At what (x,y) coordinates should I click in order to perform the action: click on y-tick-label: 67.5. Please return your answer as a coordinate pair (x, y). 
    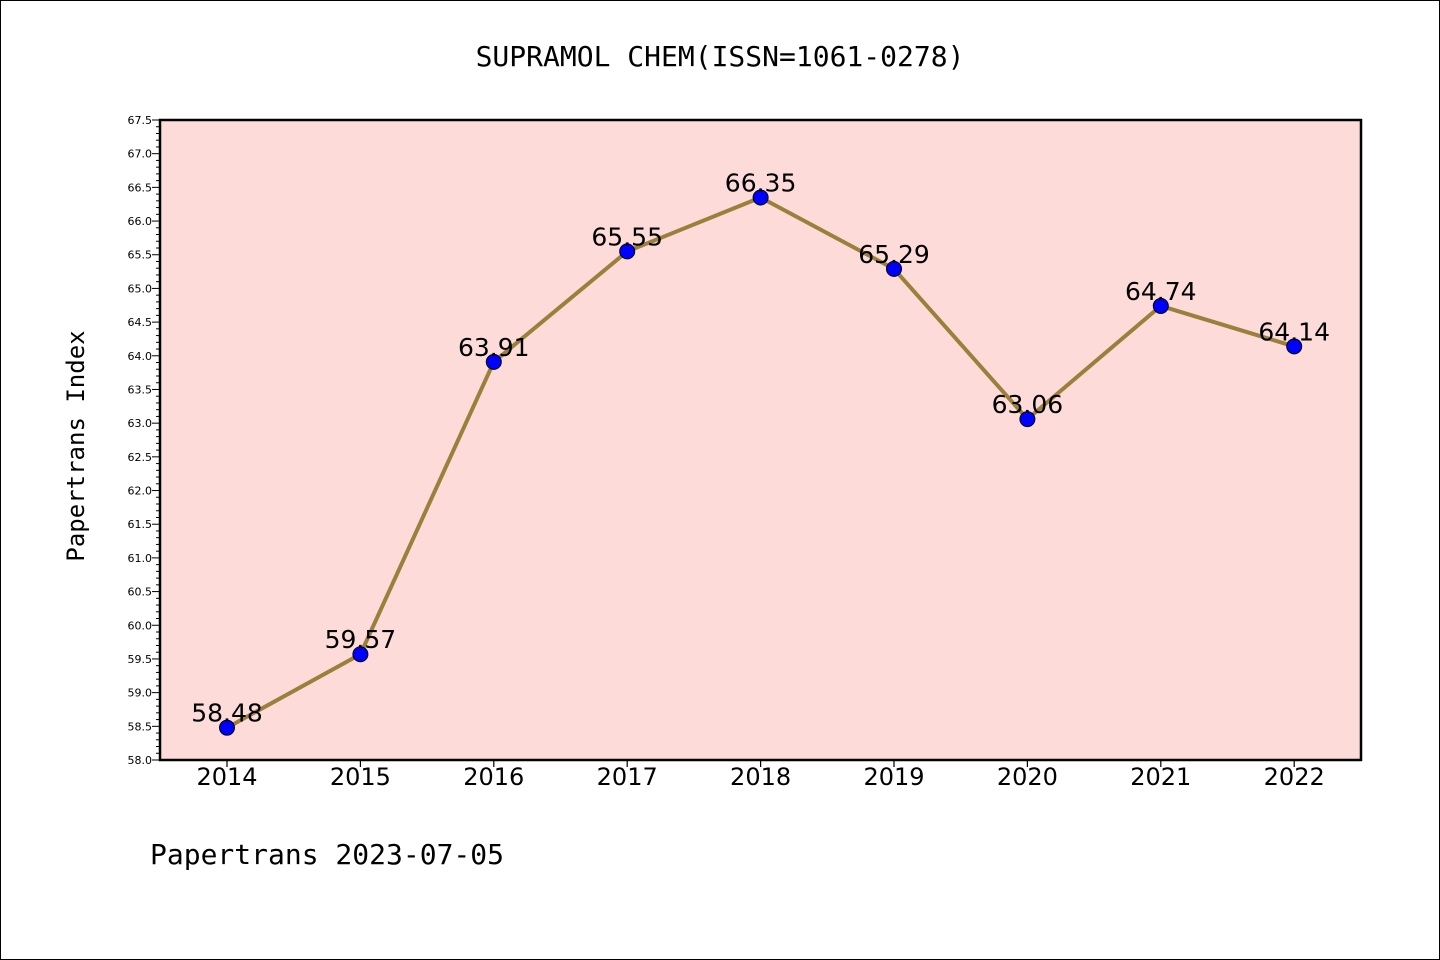
    Looking at the image, I should click on (140, 120).